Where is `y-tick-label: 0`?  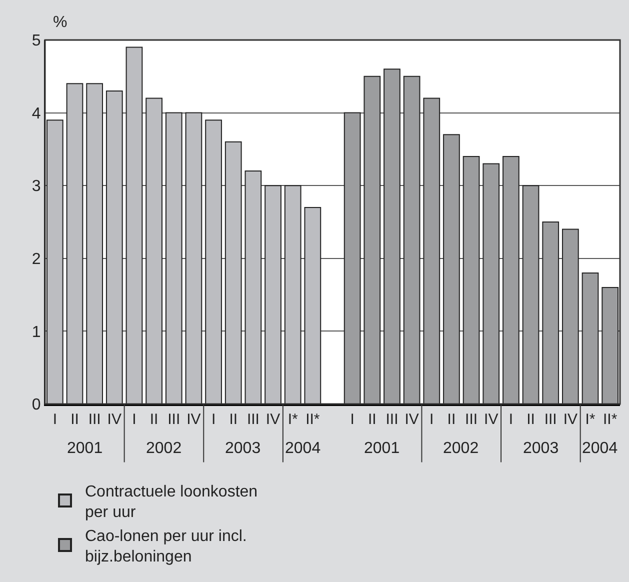
y-tick-label: 0 is located at coordinates (36, 405).